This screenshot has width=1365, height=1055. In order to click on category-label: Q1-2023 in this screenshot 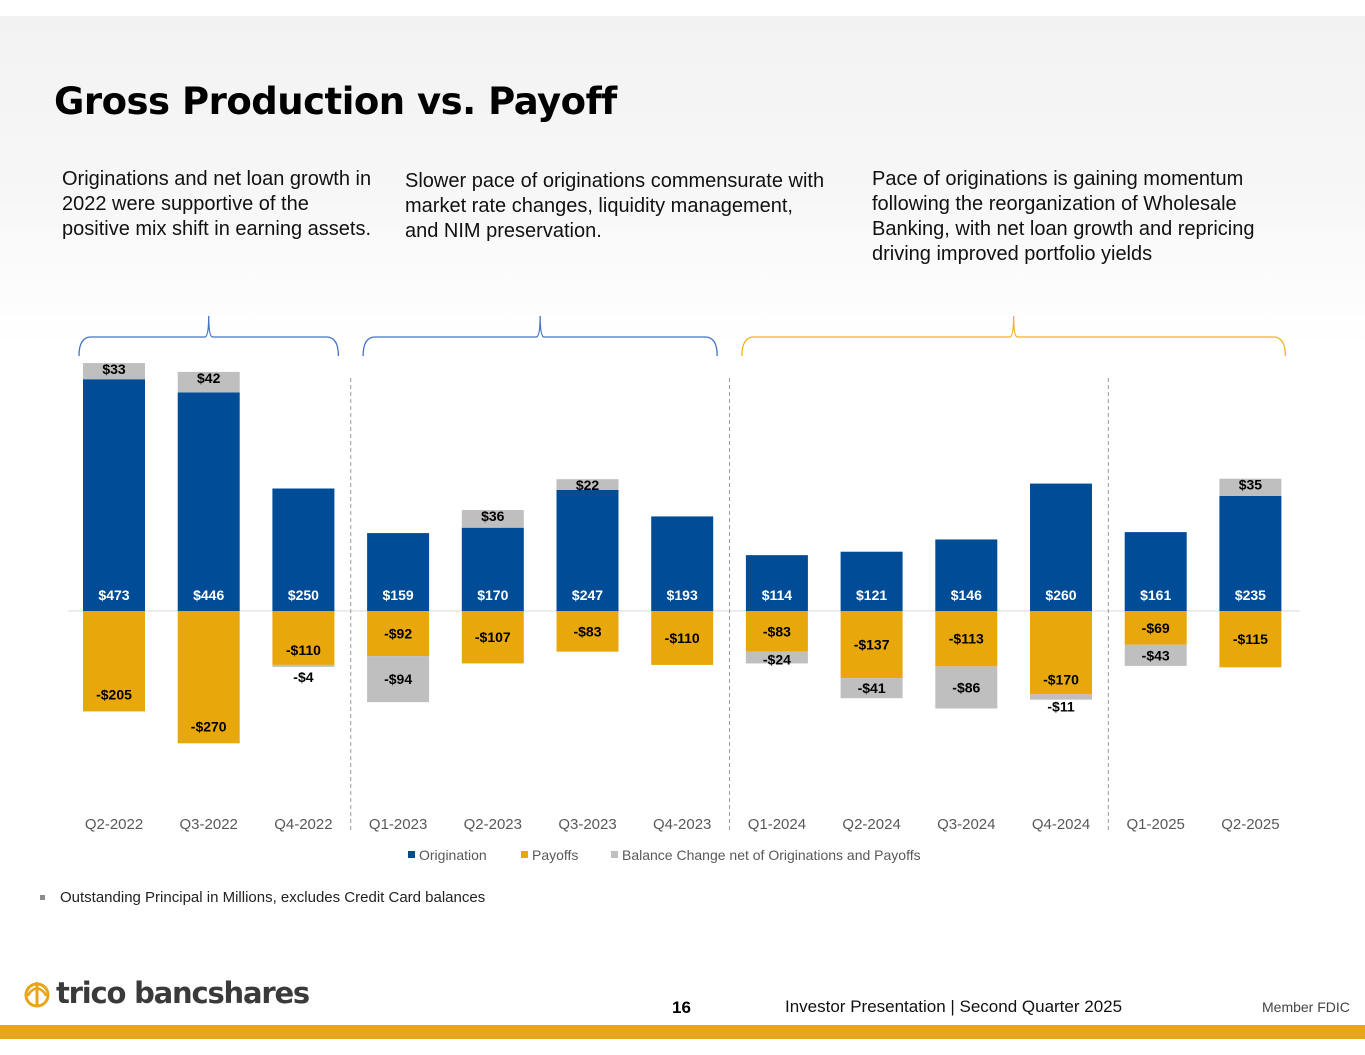, I will do `click(398, 824)`.